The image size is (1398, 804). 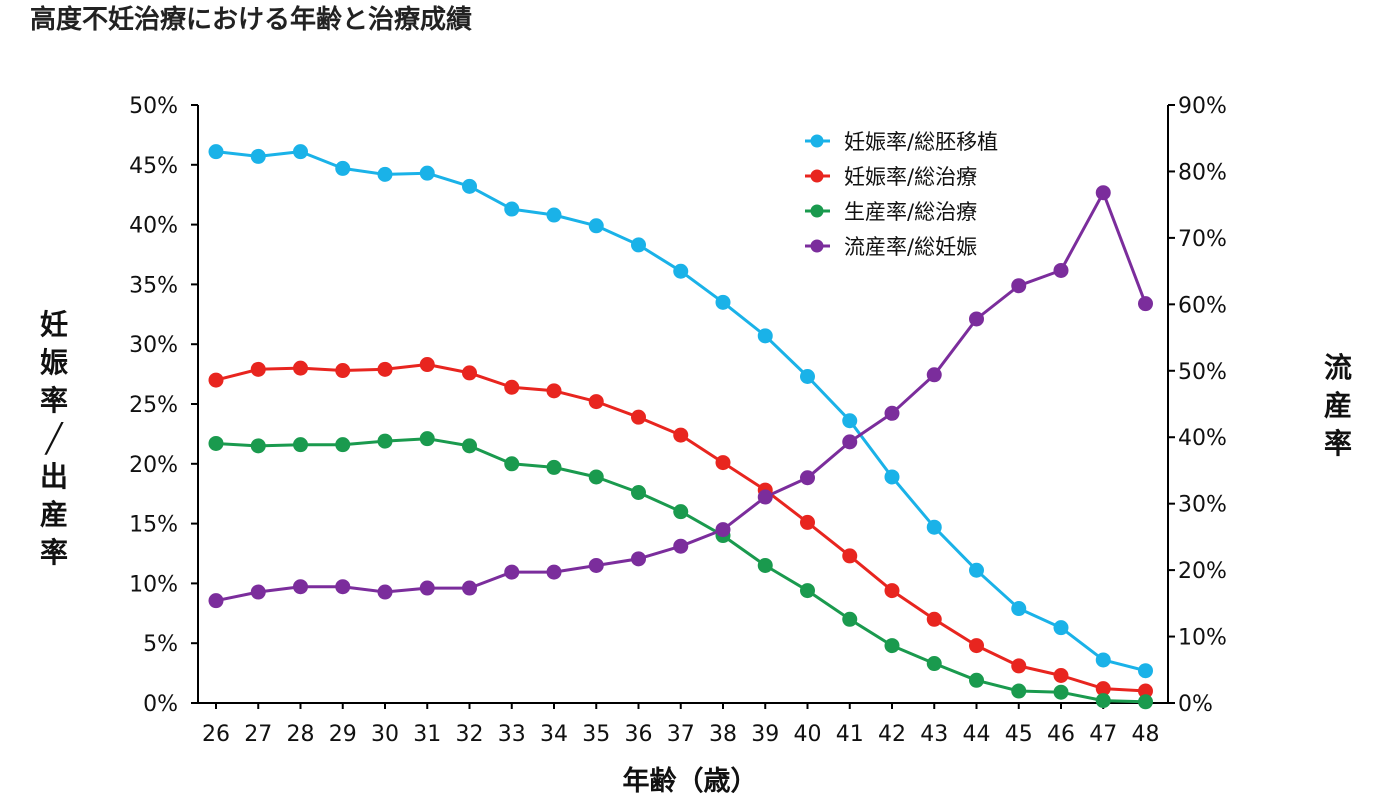 What do you see at coordinates (850, 734) in the screenshot?
I see `x-tick-label: 41` at bounding box center [850, 734].